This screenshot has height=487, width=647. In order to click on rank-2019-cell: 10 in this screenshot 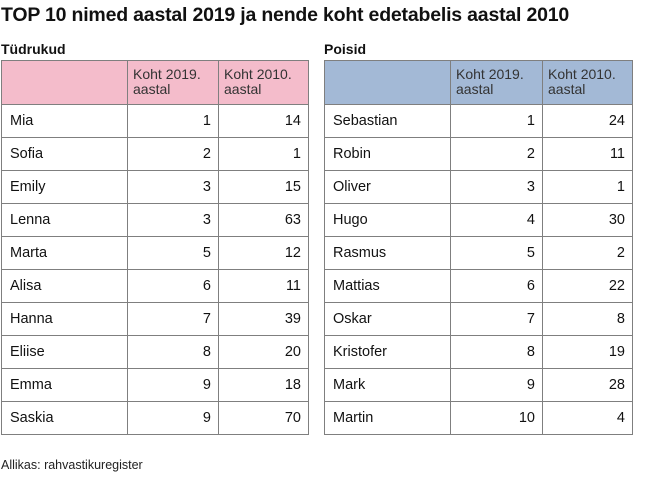, I will do `click(496, 418)`.